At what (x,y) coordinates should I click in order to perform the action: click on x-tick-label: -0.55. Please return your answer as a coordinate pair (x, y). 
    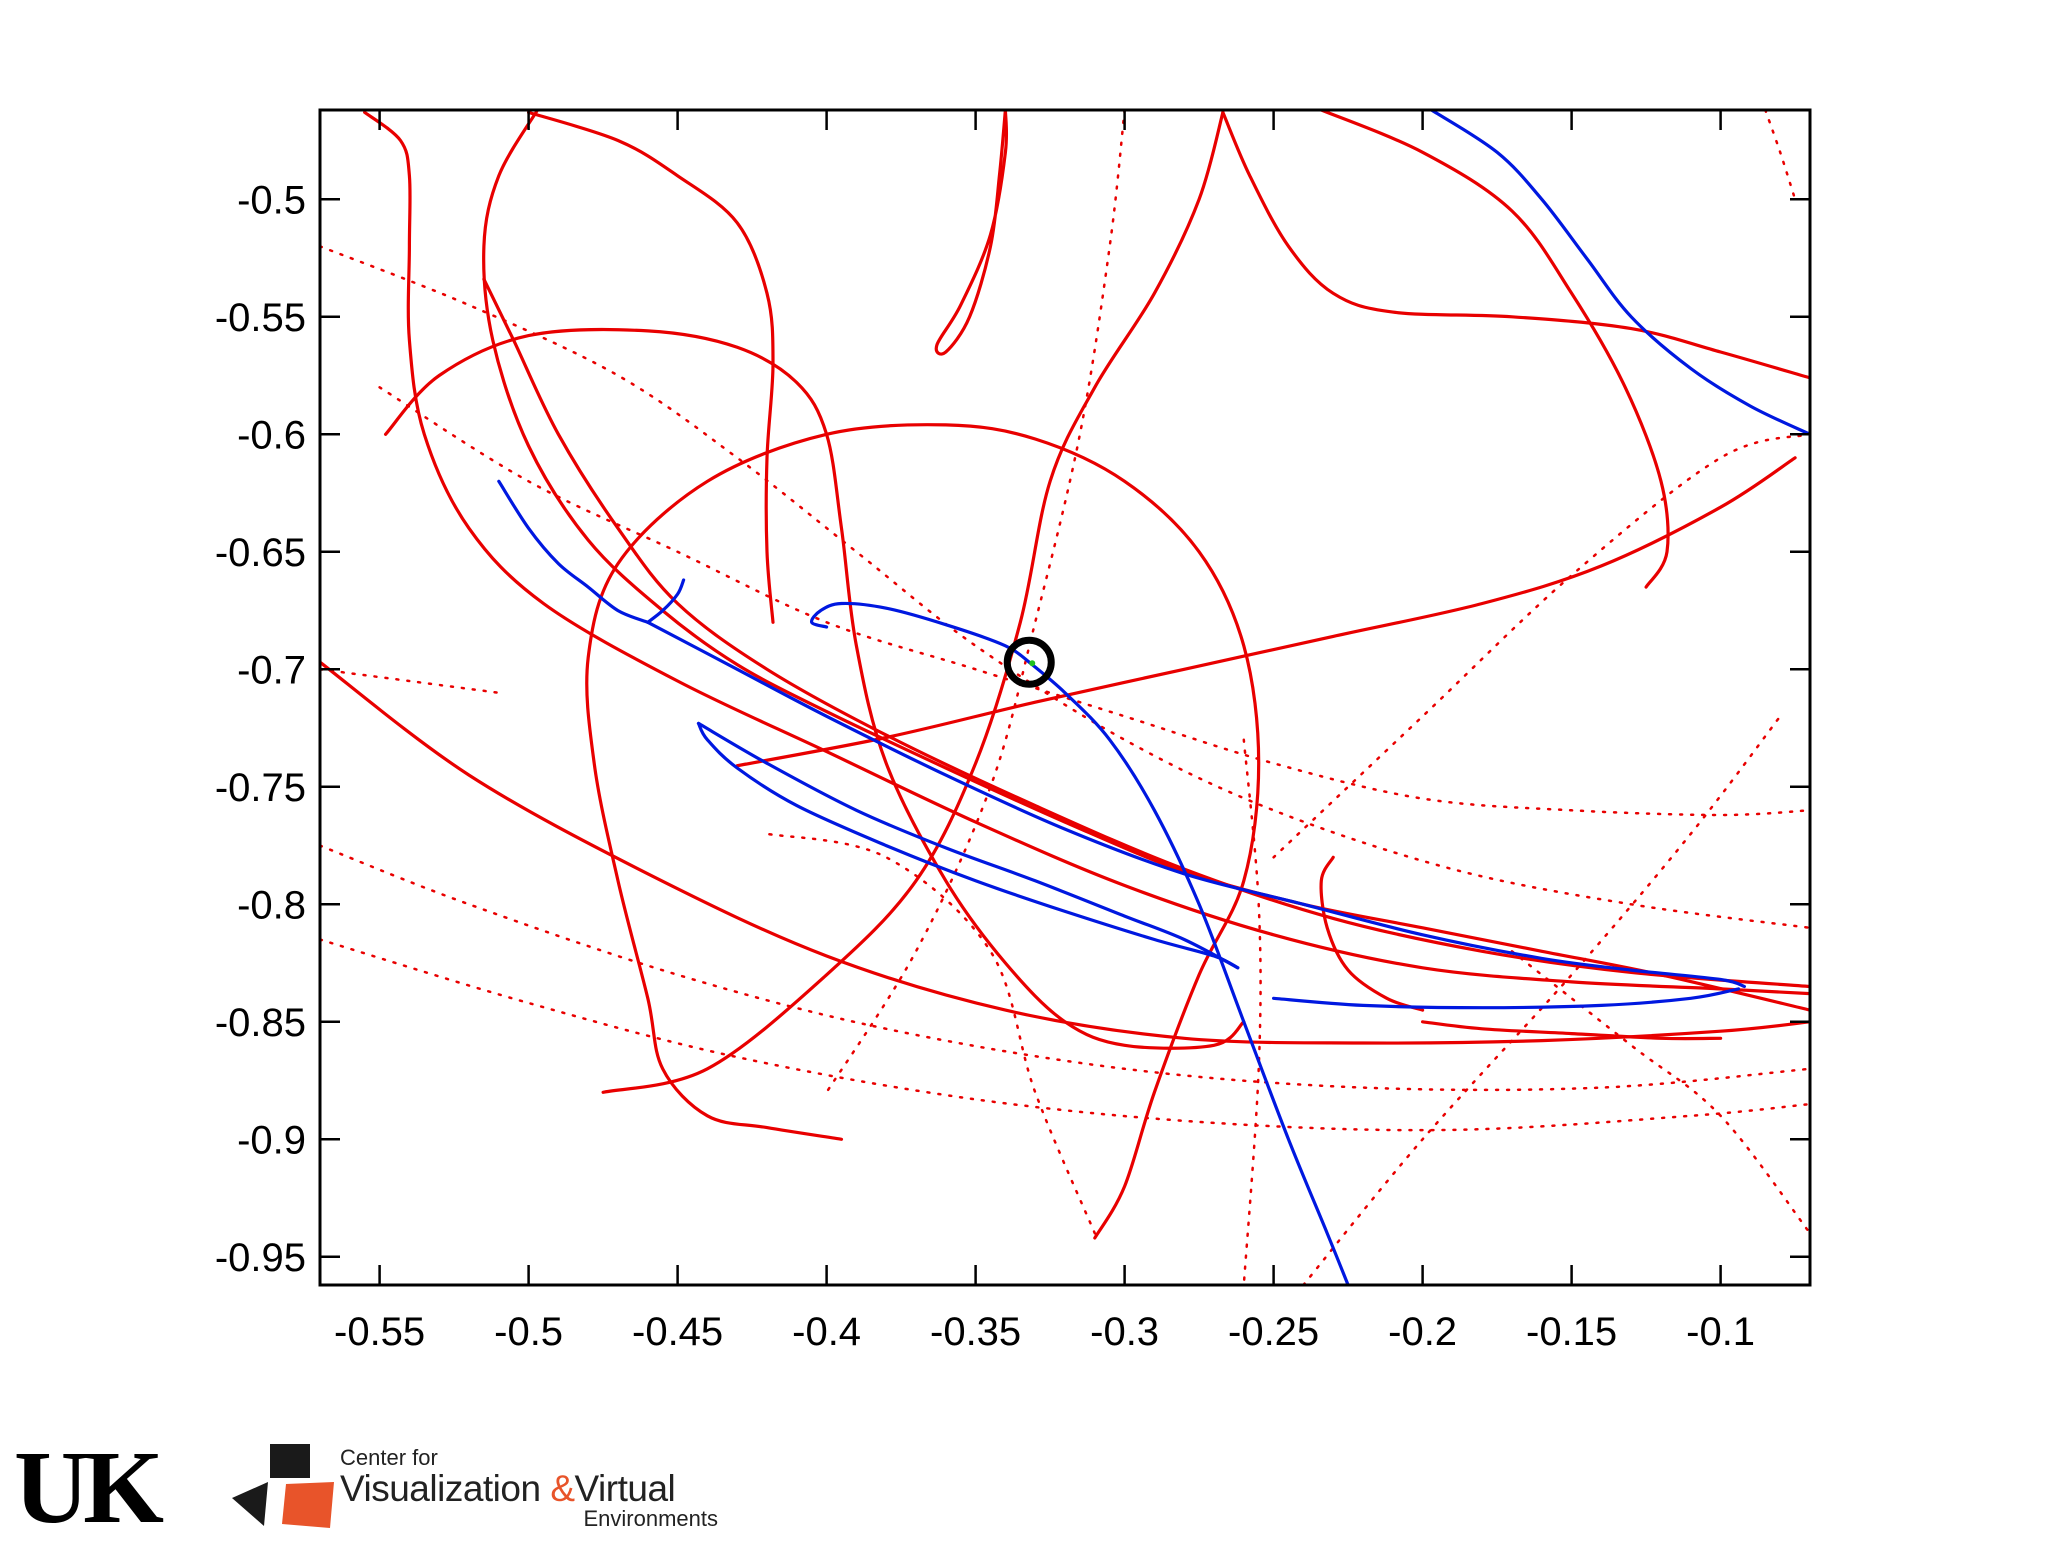
    Looking at the image, I should click on (379, 1332).